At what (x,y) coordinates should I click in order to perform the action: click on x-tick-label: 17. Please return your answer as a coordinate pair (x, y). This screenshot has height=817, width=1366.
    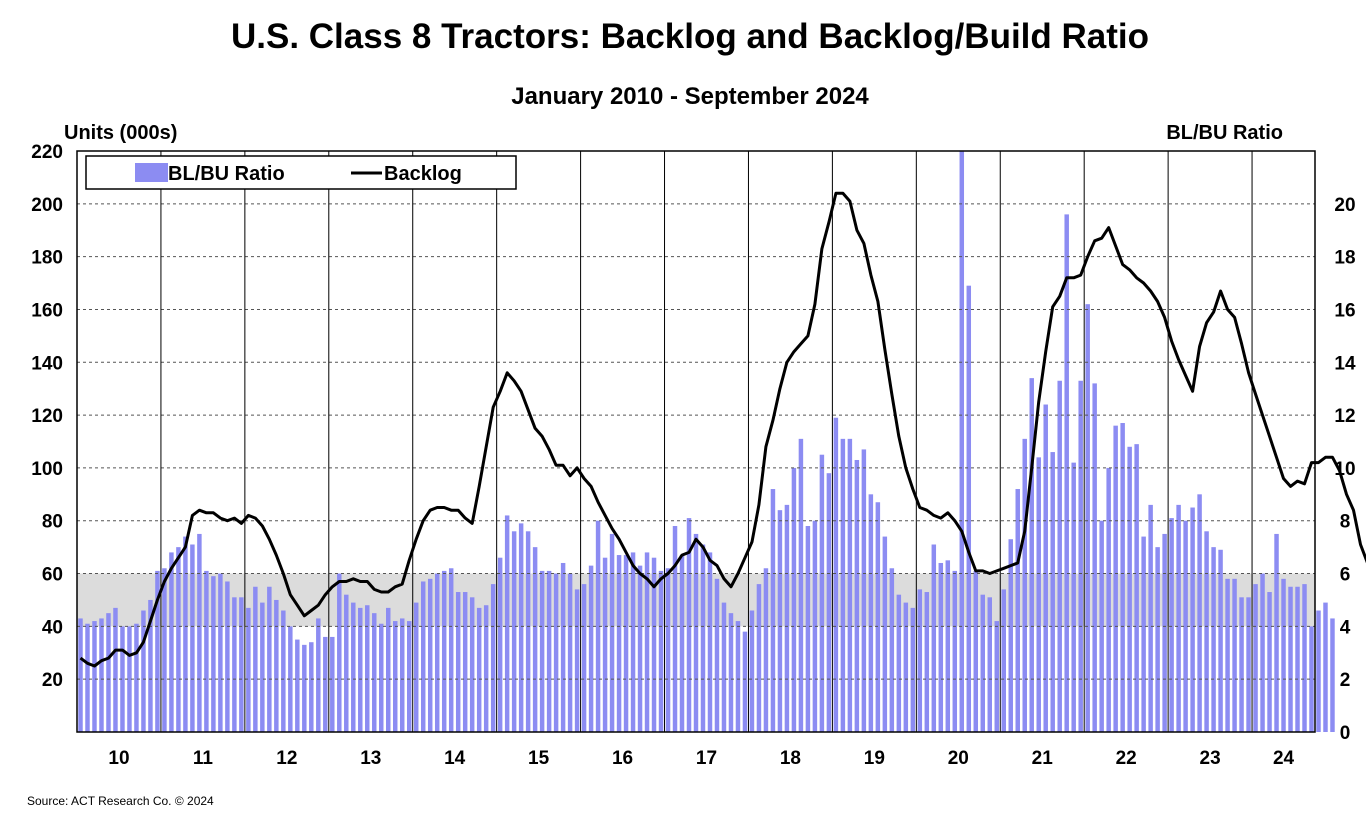
    Looking at the image, I should click on (706, 758).